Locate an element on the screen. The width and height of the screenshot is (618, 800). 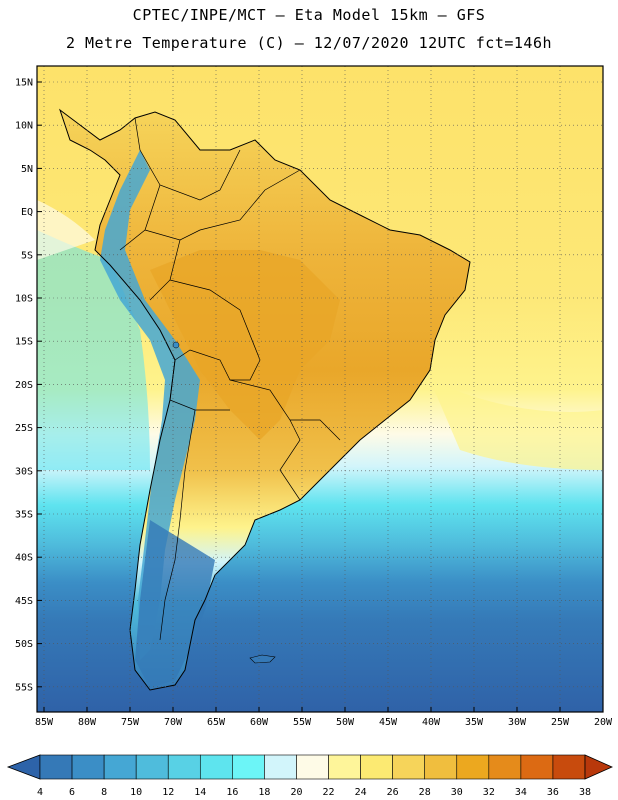
lon-label: 65W is located at coordinates (216, 722).